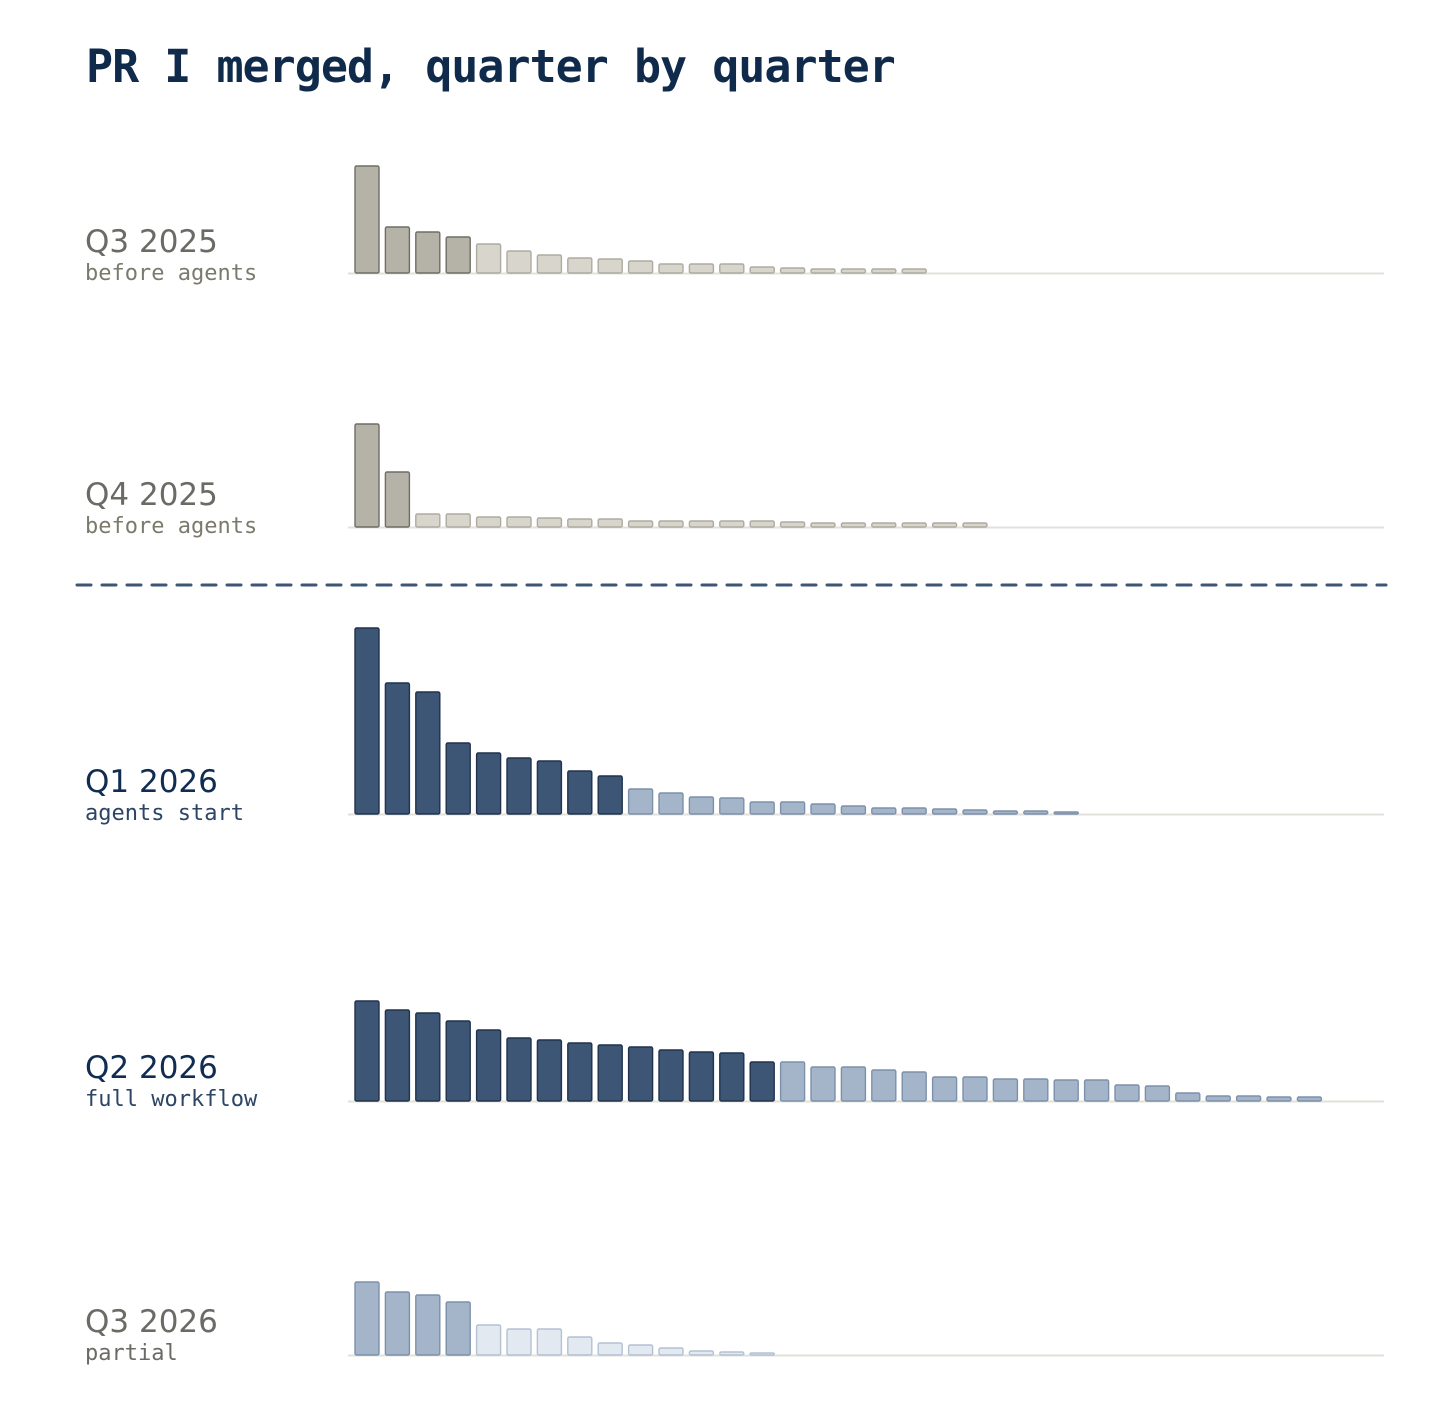  I want to click on row-label-q2-2026: Q2 2026 full workflow, so click(215, 1082).